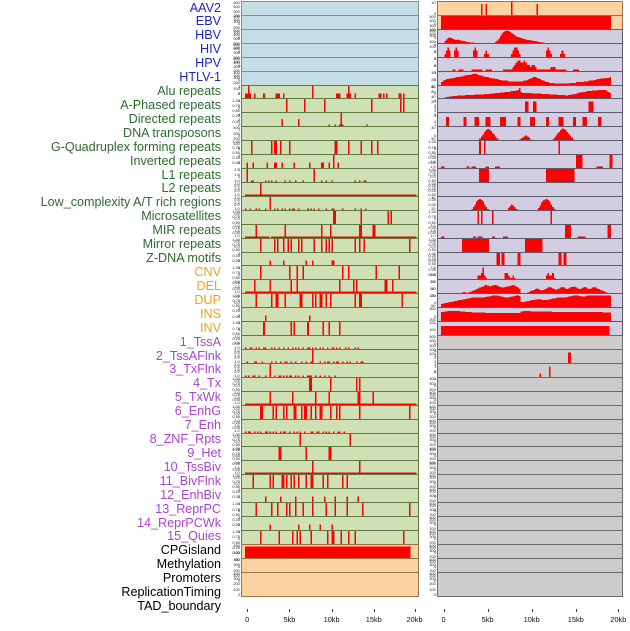 This screenshot has height=631, width=630. I want to click on track-plot-promoters, so click(330, 584).